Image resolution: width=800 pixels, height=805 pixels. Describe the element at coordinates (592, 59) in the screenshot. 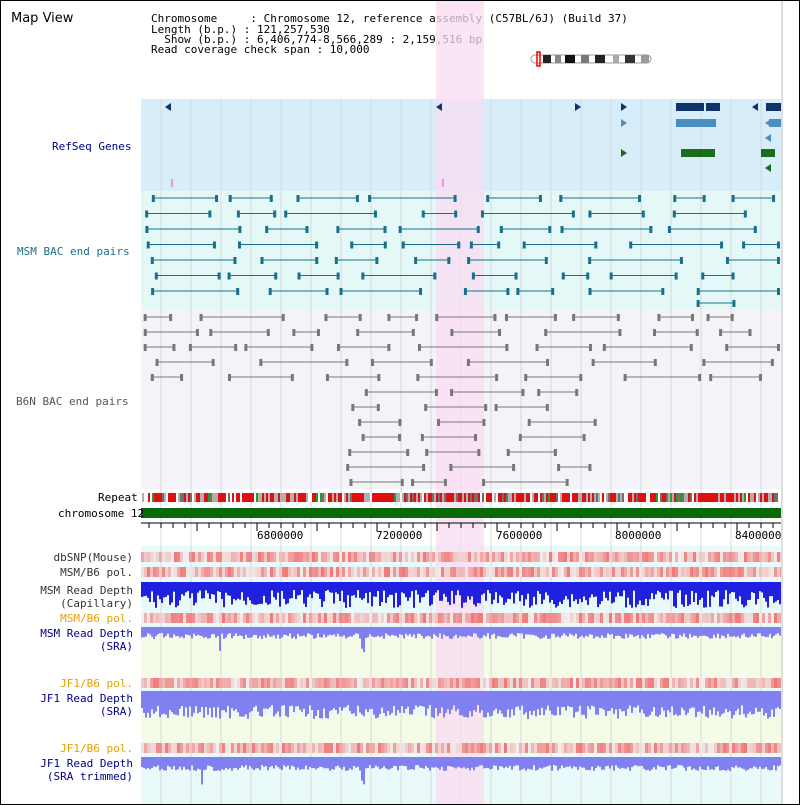

I see `chromosome-ideogram` at that location.